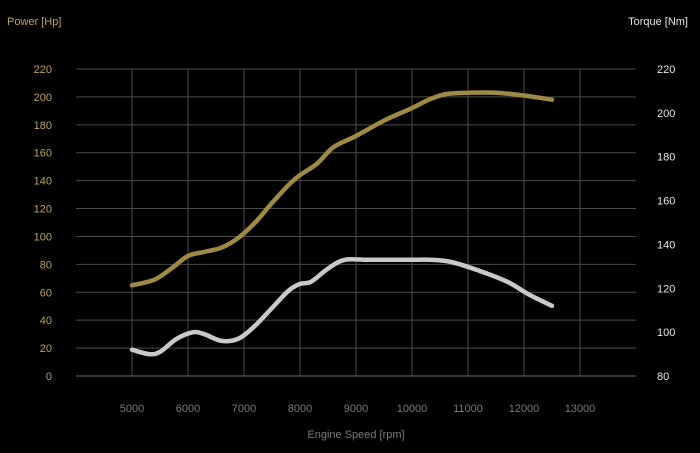 The width and height of the screenshot is (700, 453). I want to click on y-right-tick-label: 220, so click(666, 70).